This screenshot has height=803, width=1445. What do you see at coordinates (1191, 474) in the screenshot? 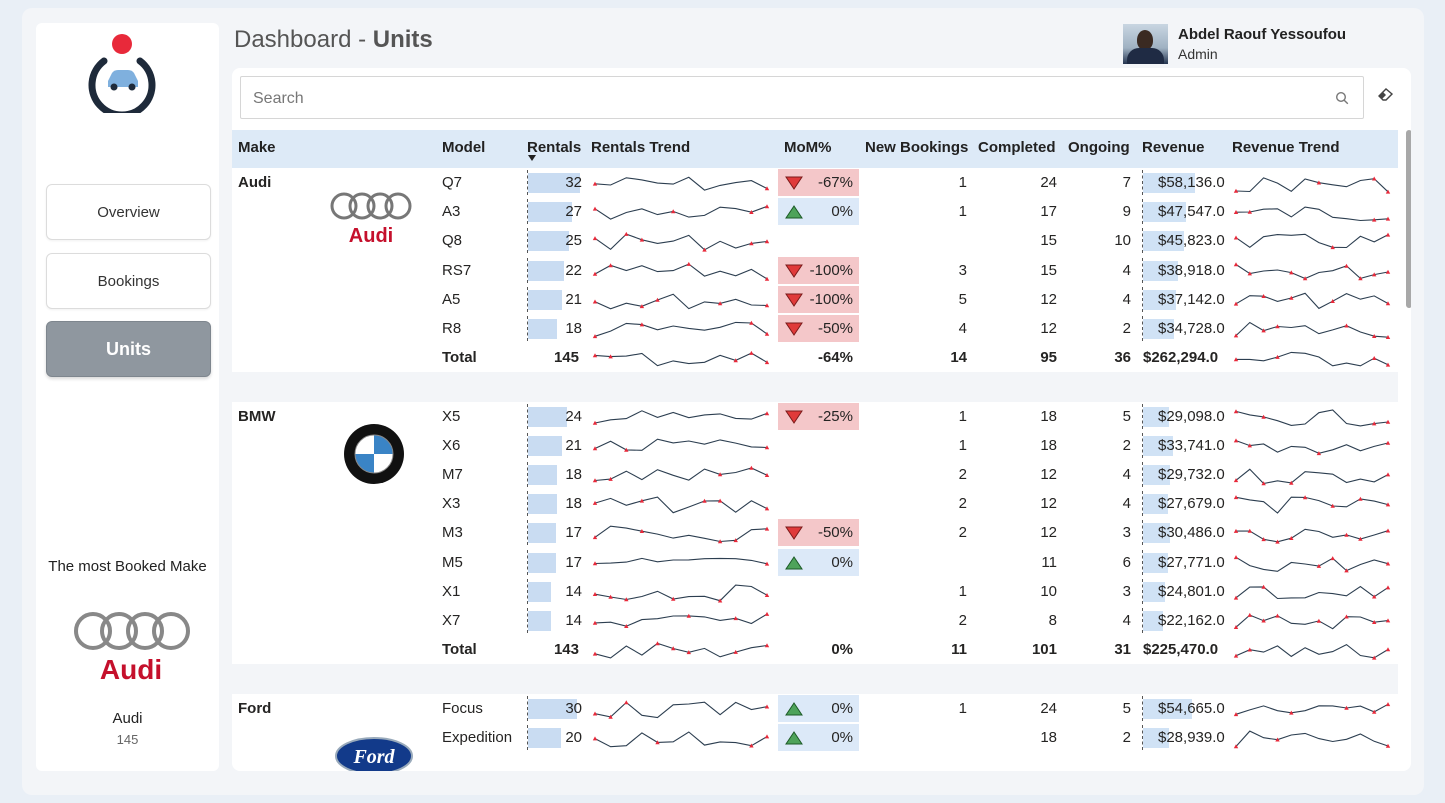
I see `revenue-value: $29,732.0` at bounding box center [1191, 474].